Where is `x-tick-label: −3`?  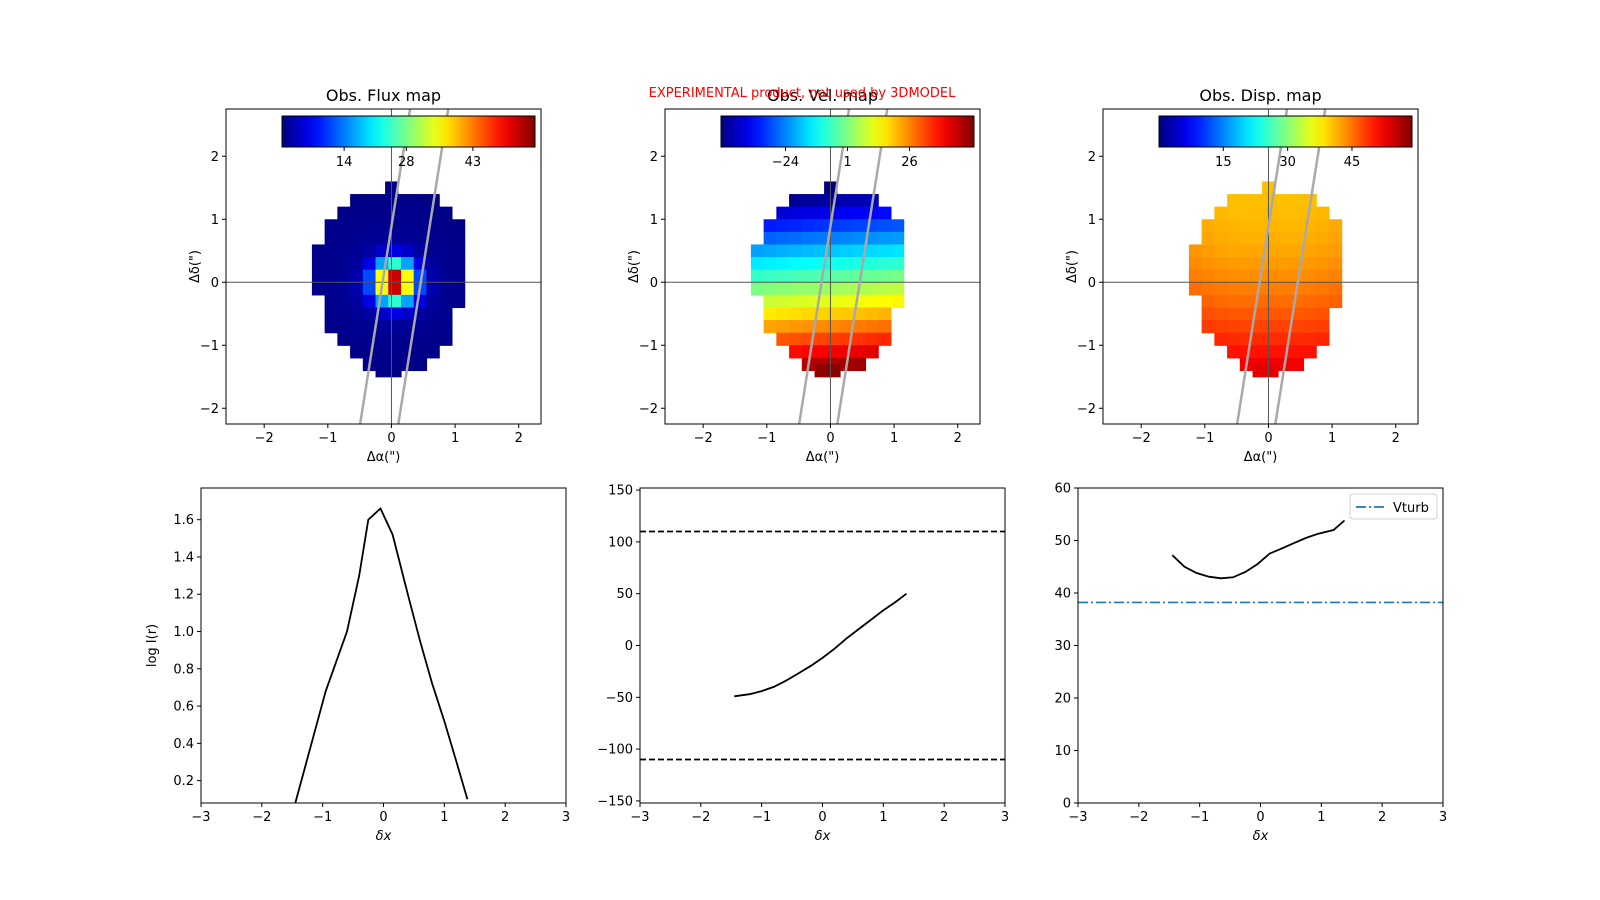 x-tick-label: −3 is located at coordinates (639, 817).